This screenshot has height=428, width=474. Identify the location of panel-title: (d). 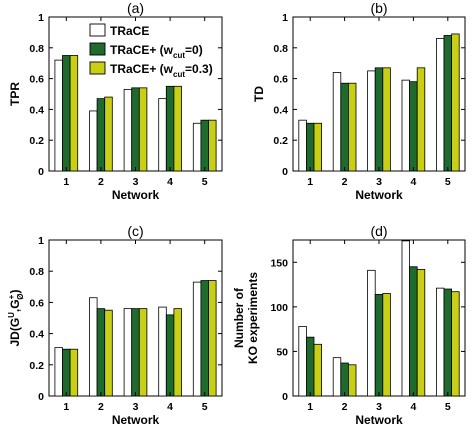
(378, 231).